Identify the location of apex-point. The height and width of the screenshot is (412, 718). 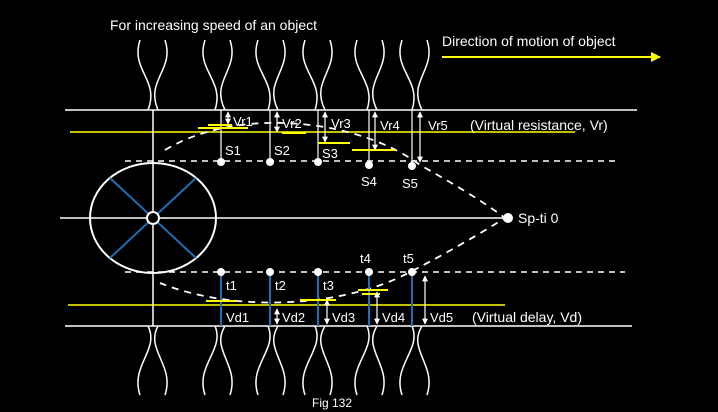
(508, 218).